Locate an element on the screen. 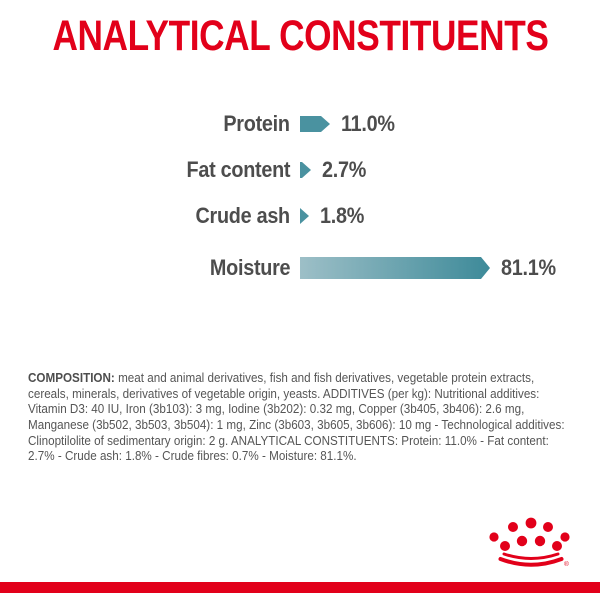  royal-canin-crown-icon: ® is located at coordinates (529, 542).